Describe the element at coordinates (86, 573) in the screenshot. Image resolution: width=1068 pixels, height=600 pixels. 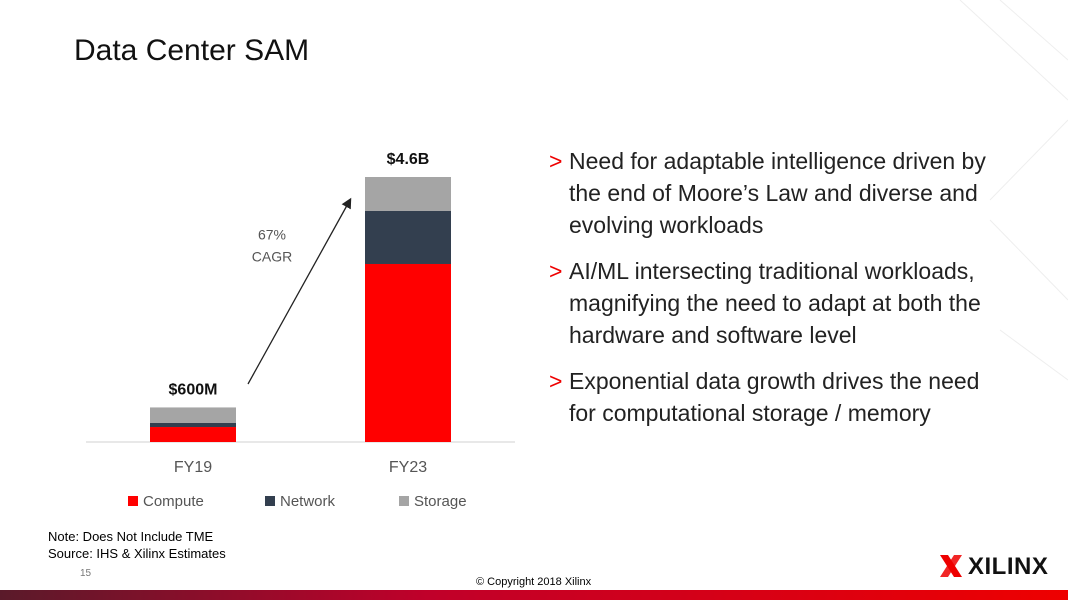
I see `page-number: 15` at that location.